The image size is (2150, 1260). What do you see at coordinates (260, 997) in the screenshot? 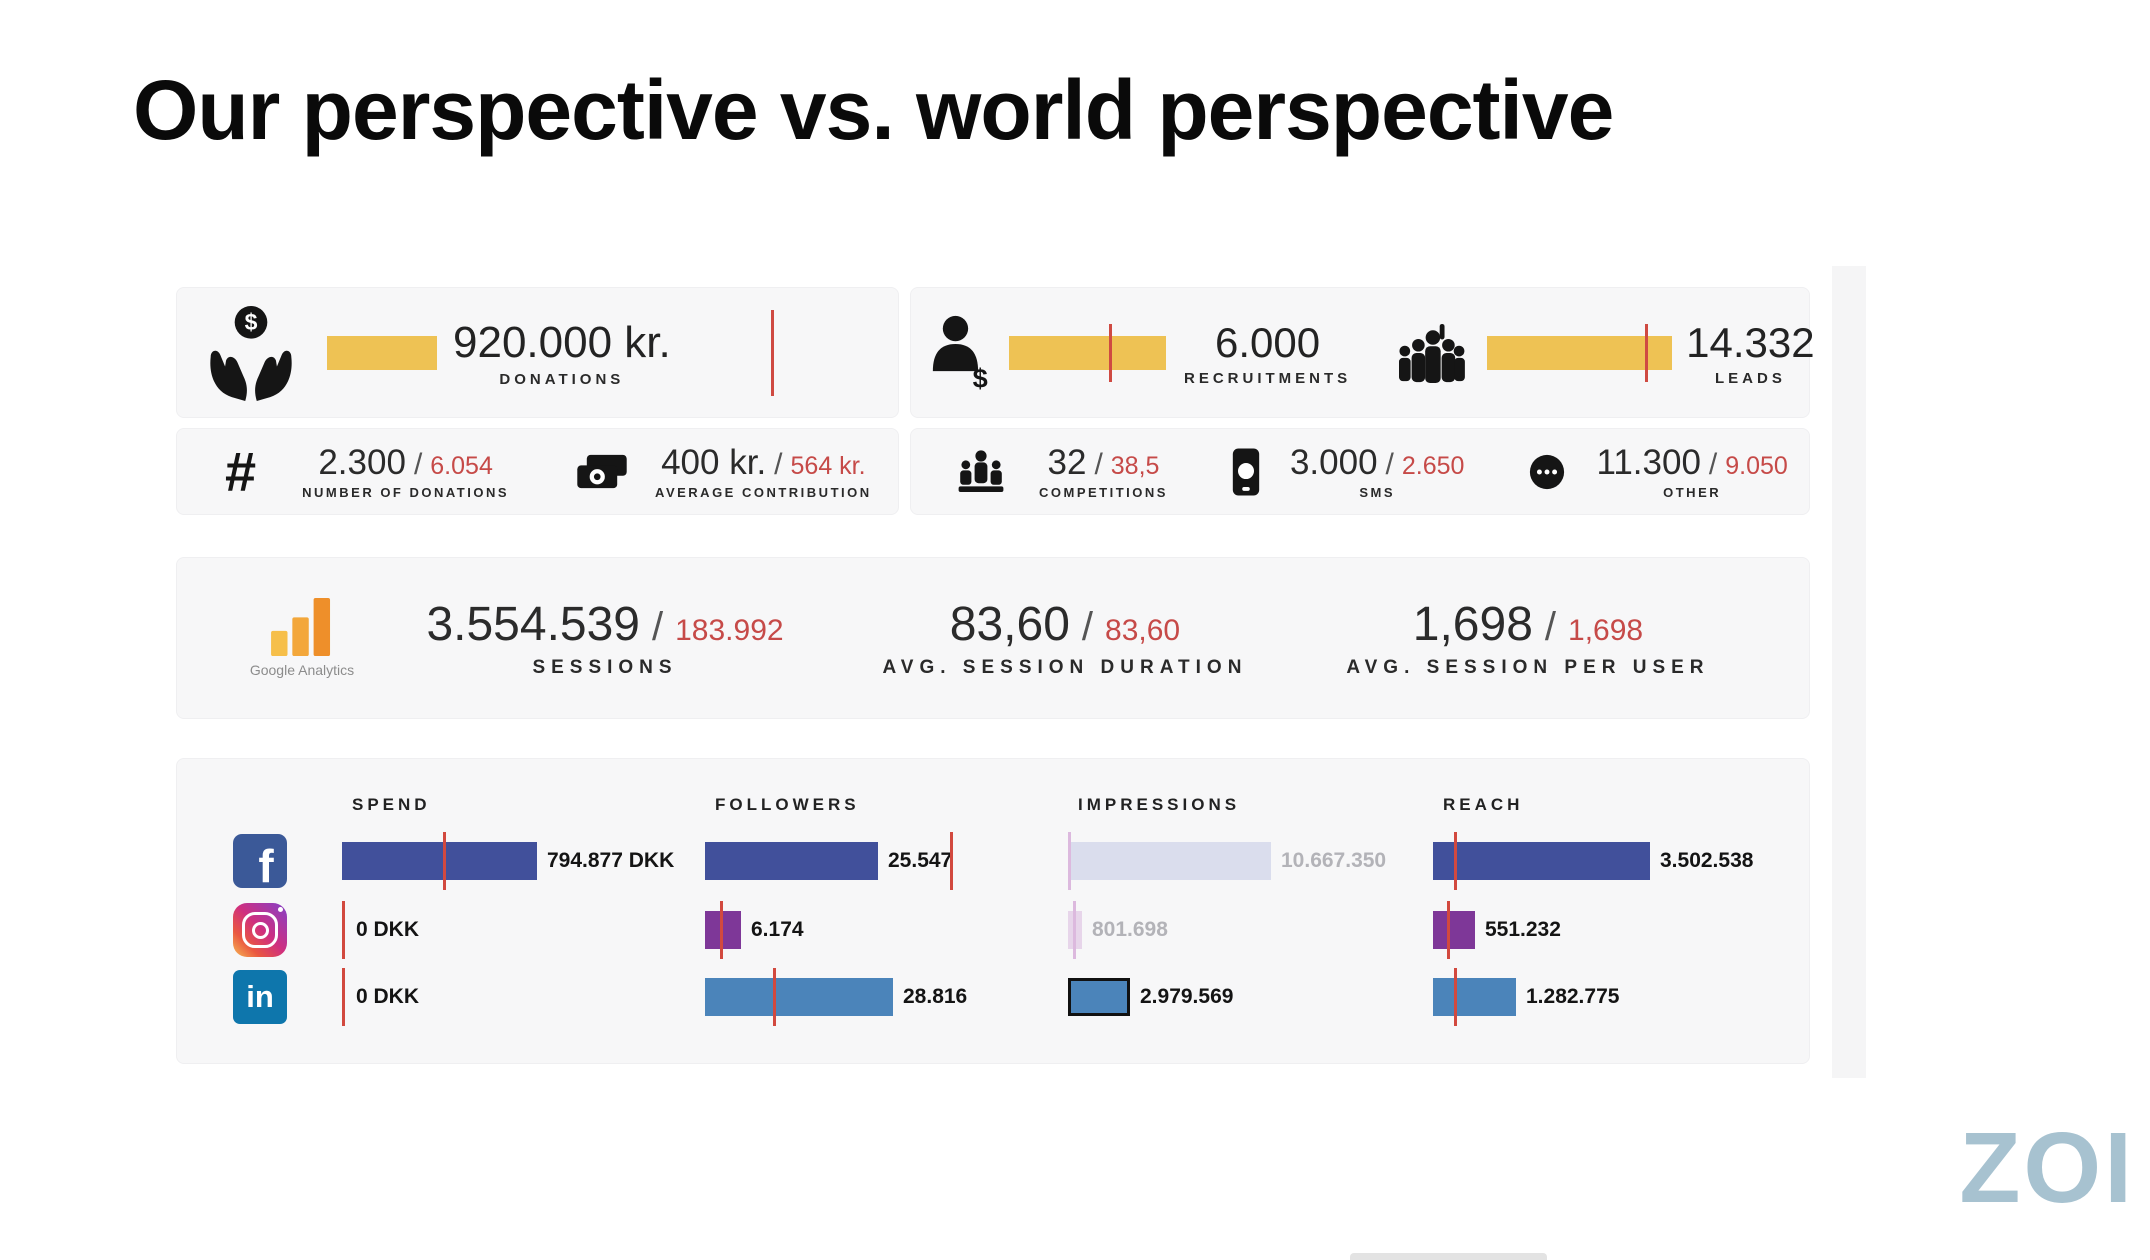
I see `linkedin-icon: in` at bounding box center [260, 997].